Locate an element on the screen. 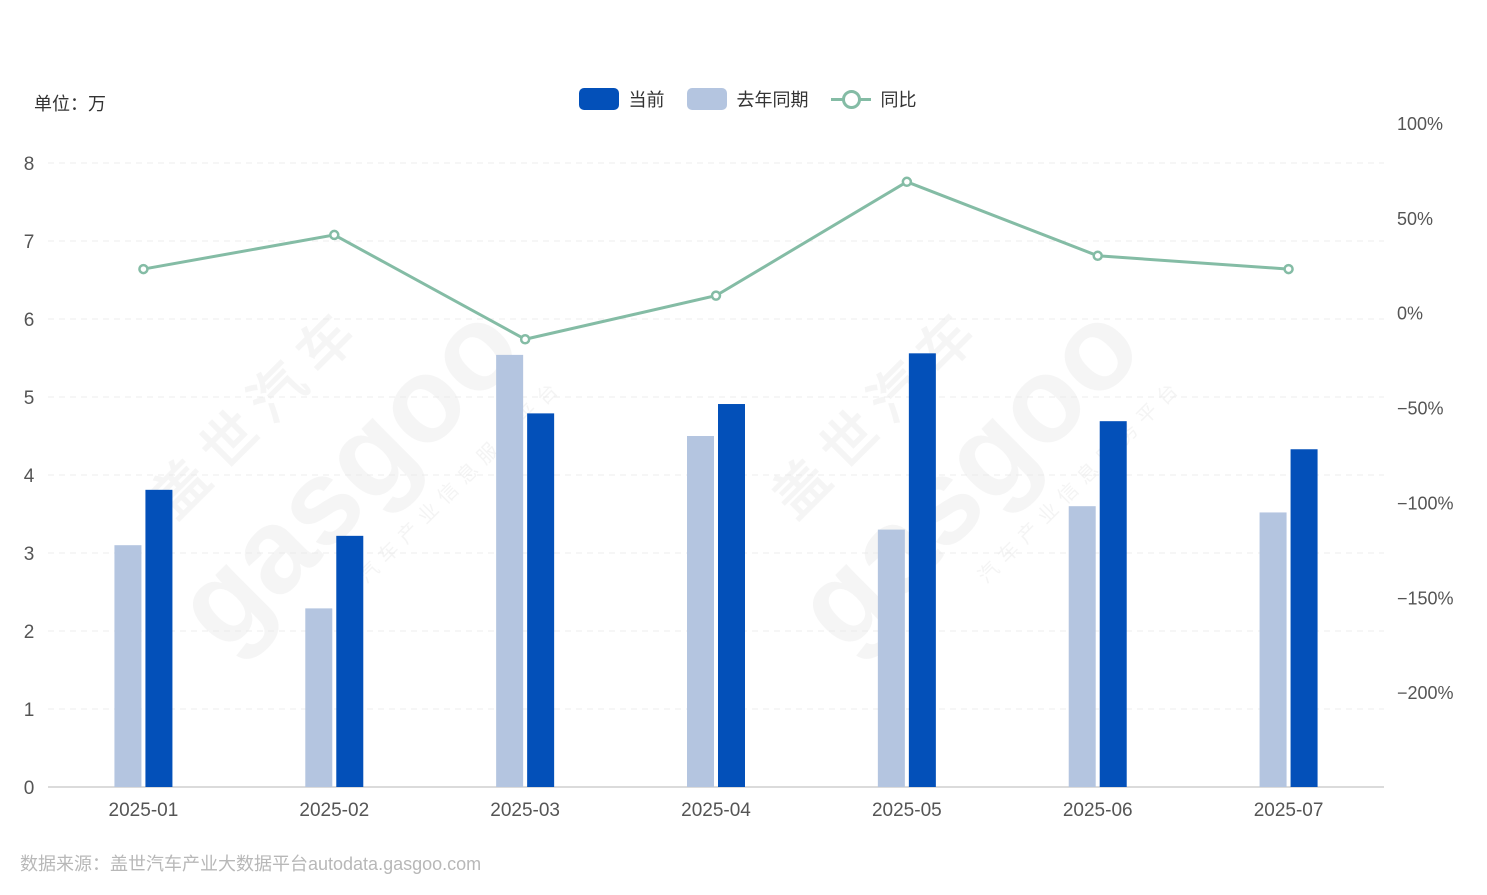 The height and width of the screenshot is (895, 1487). y-left-tick-label: 7 is located at coordinates (29, 242).